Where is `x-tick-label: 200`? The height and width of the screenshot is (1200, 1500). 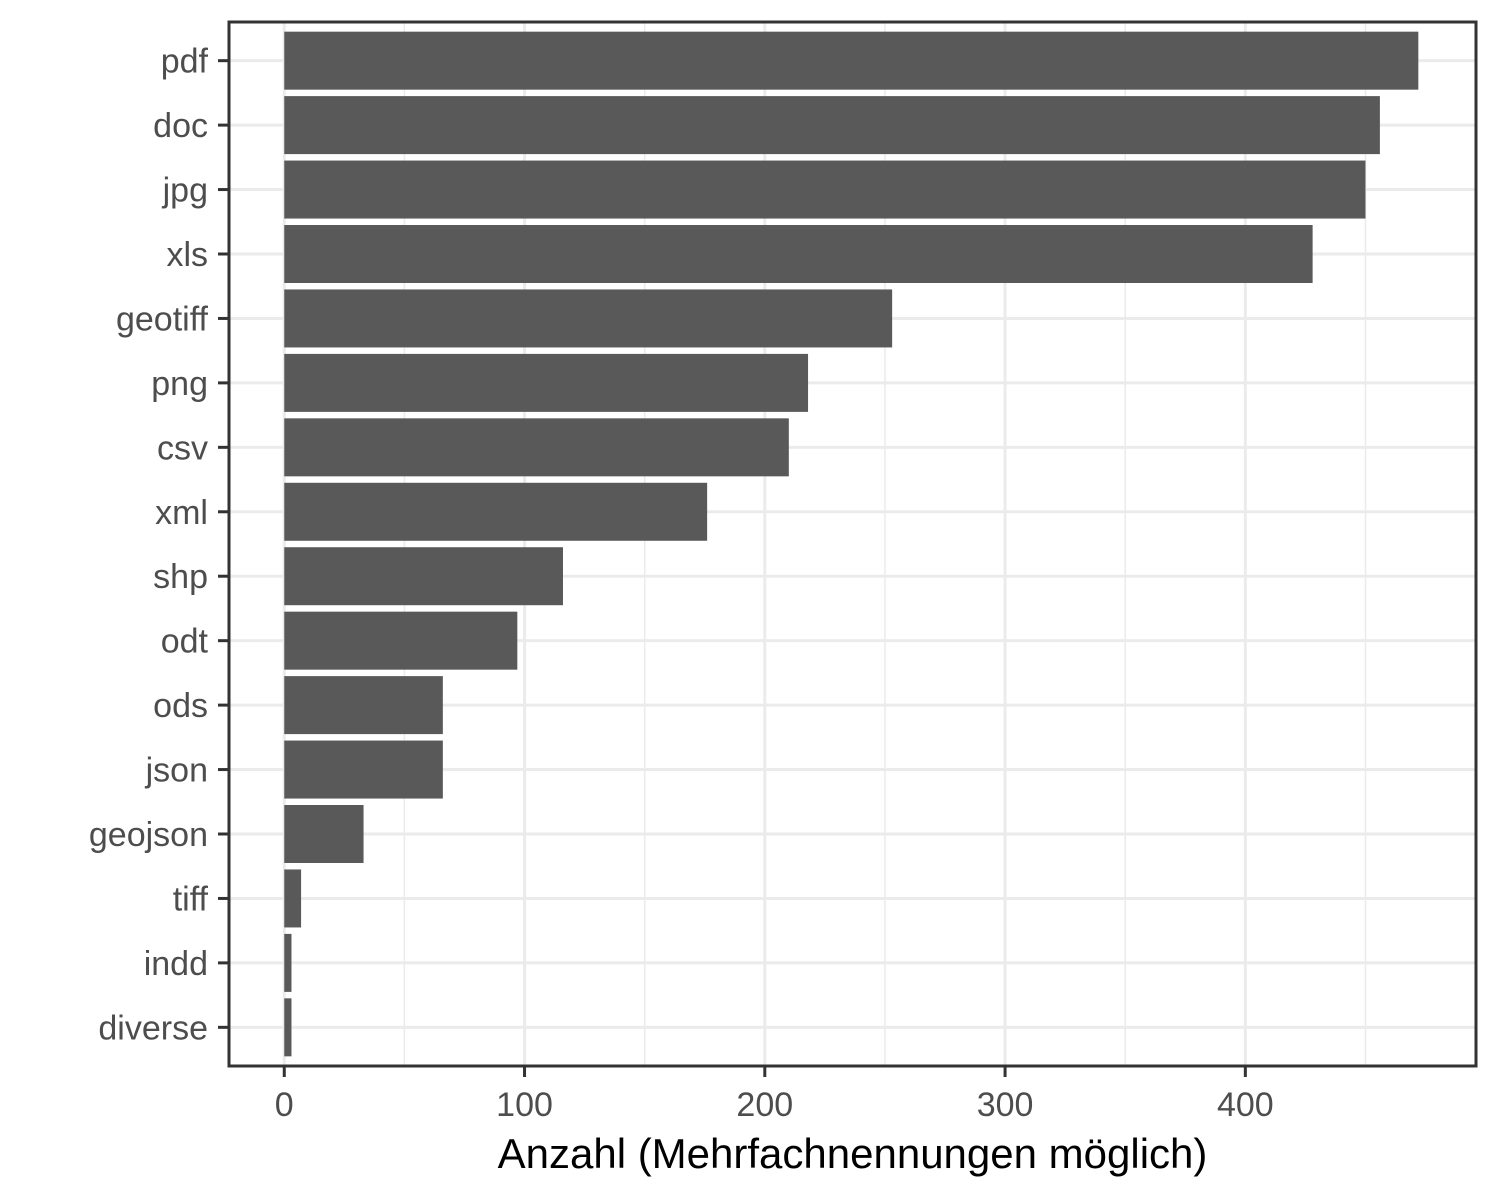
x-tick-label: 200 is located at coordinates (764, 1105).